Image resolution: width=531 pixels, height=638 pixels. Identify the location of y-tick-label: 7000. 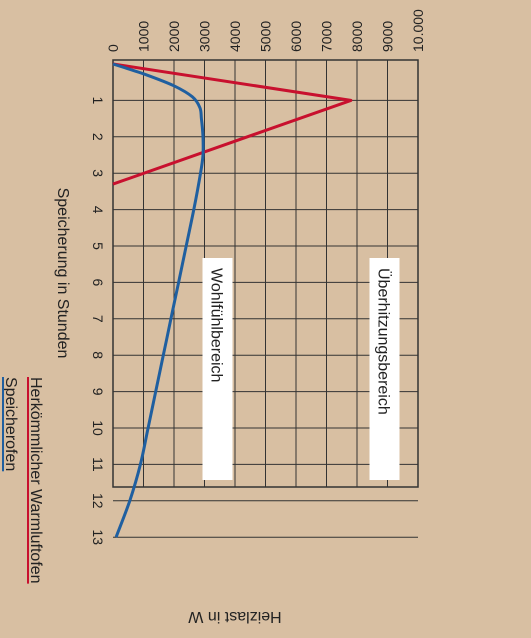
(327, 36).